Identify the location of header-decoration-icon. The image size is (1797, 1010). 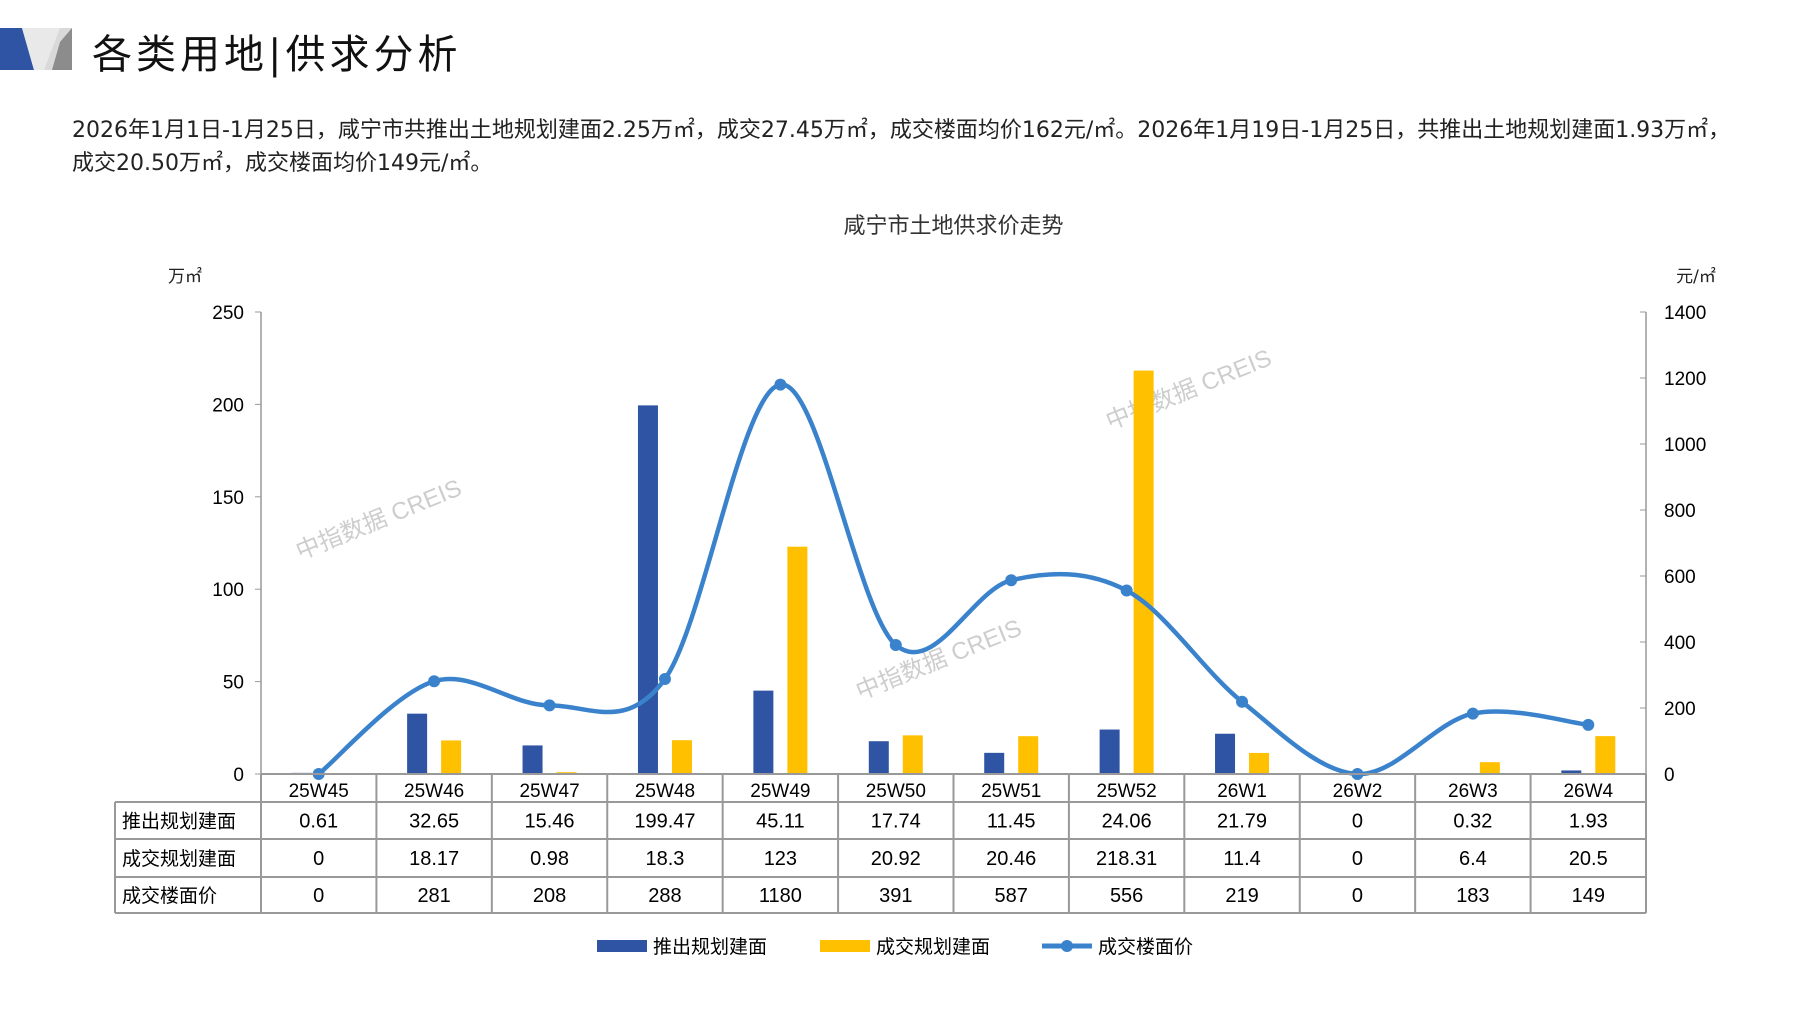
(36, 49).